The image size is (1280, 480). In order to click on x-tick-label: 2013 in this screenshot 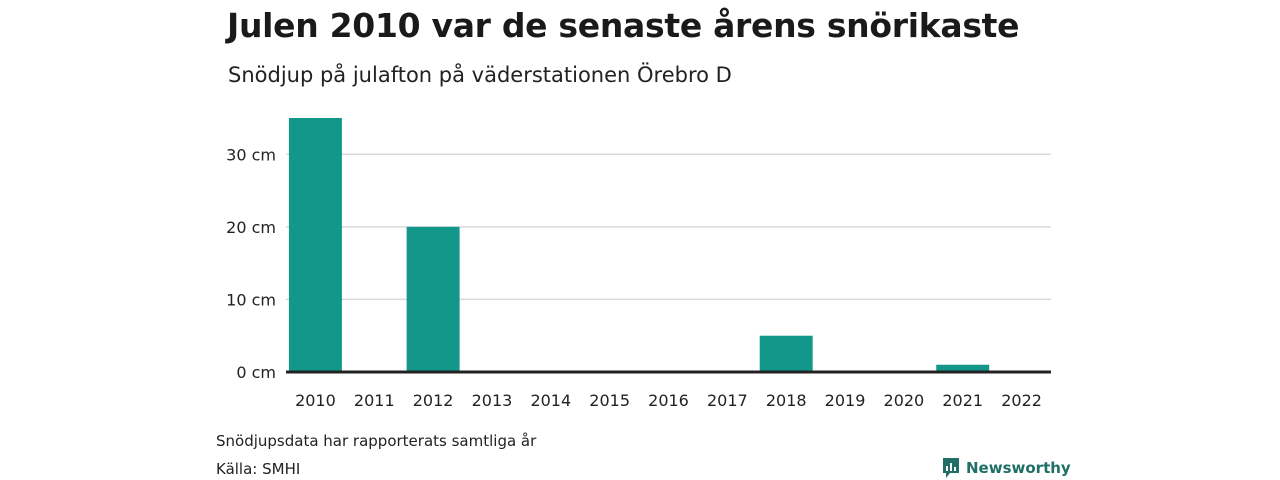, I will do `click(492, 400)`.